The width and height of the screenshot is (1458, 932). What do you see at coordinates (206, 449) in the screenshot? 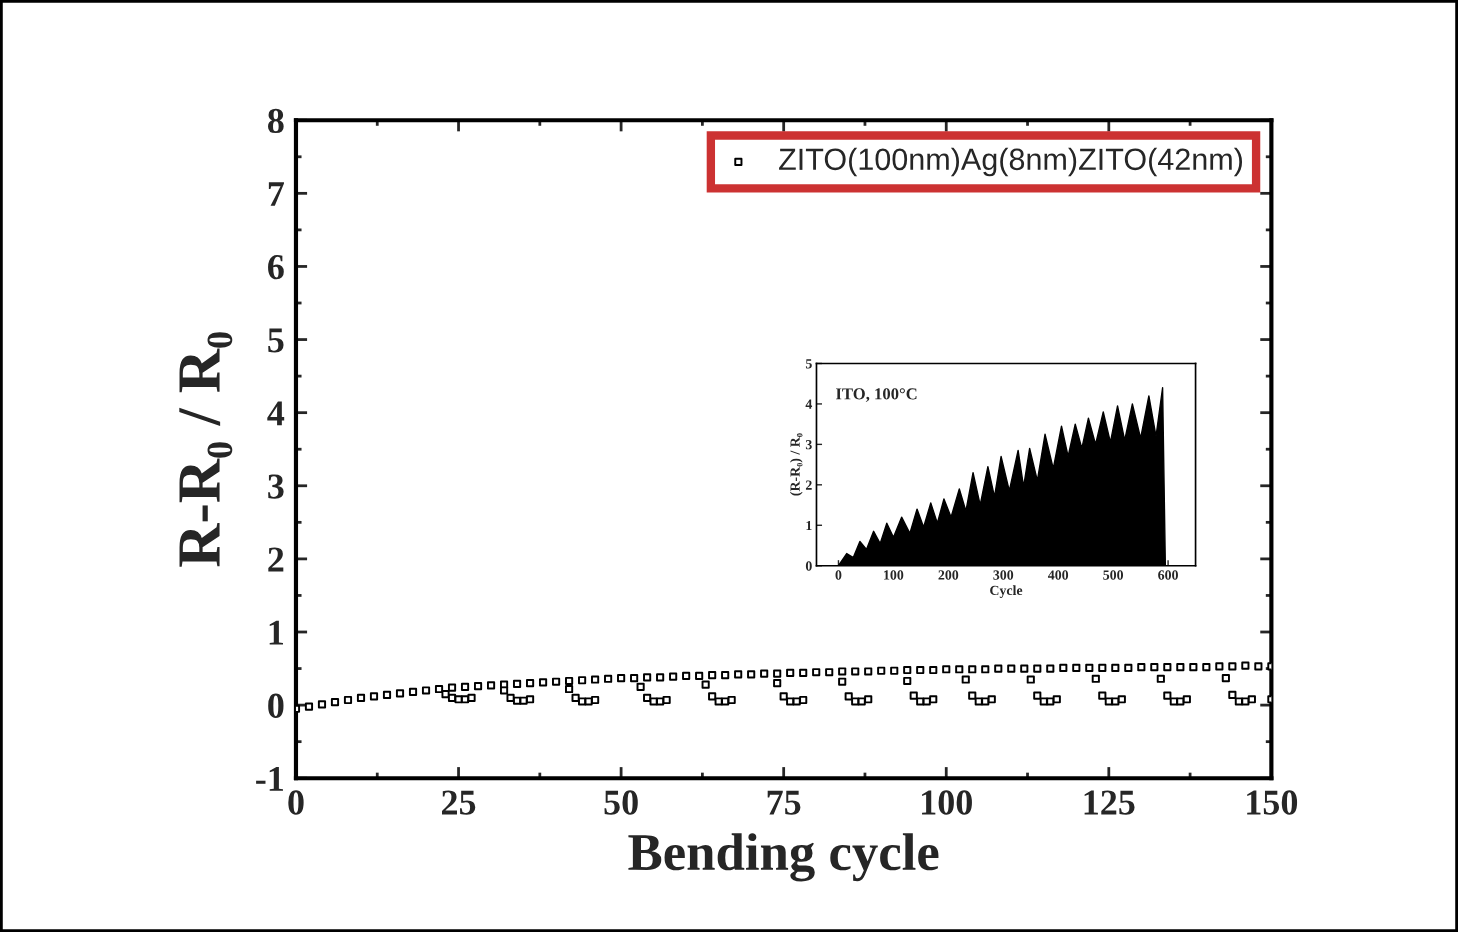
I see `y-axis-title: R-R₀ / R₀` at bounding box center [206, 449].